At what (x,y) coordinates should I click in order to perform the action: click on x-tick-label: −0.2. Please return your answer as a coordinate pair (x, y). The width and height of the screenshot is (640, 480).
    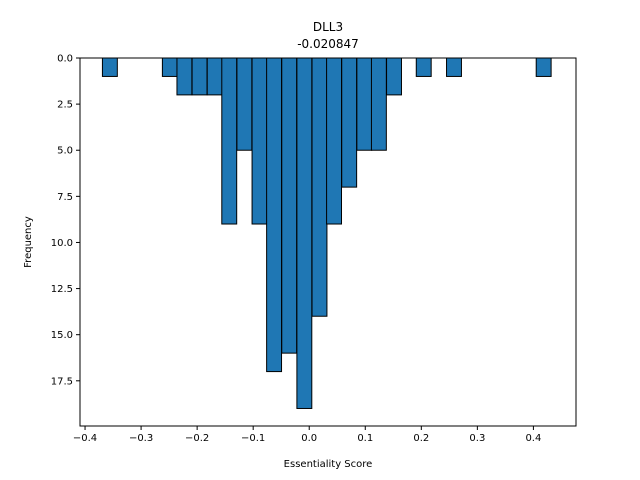
    Looking at the image, I should click on (197, 438).